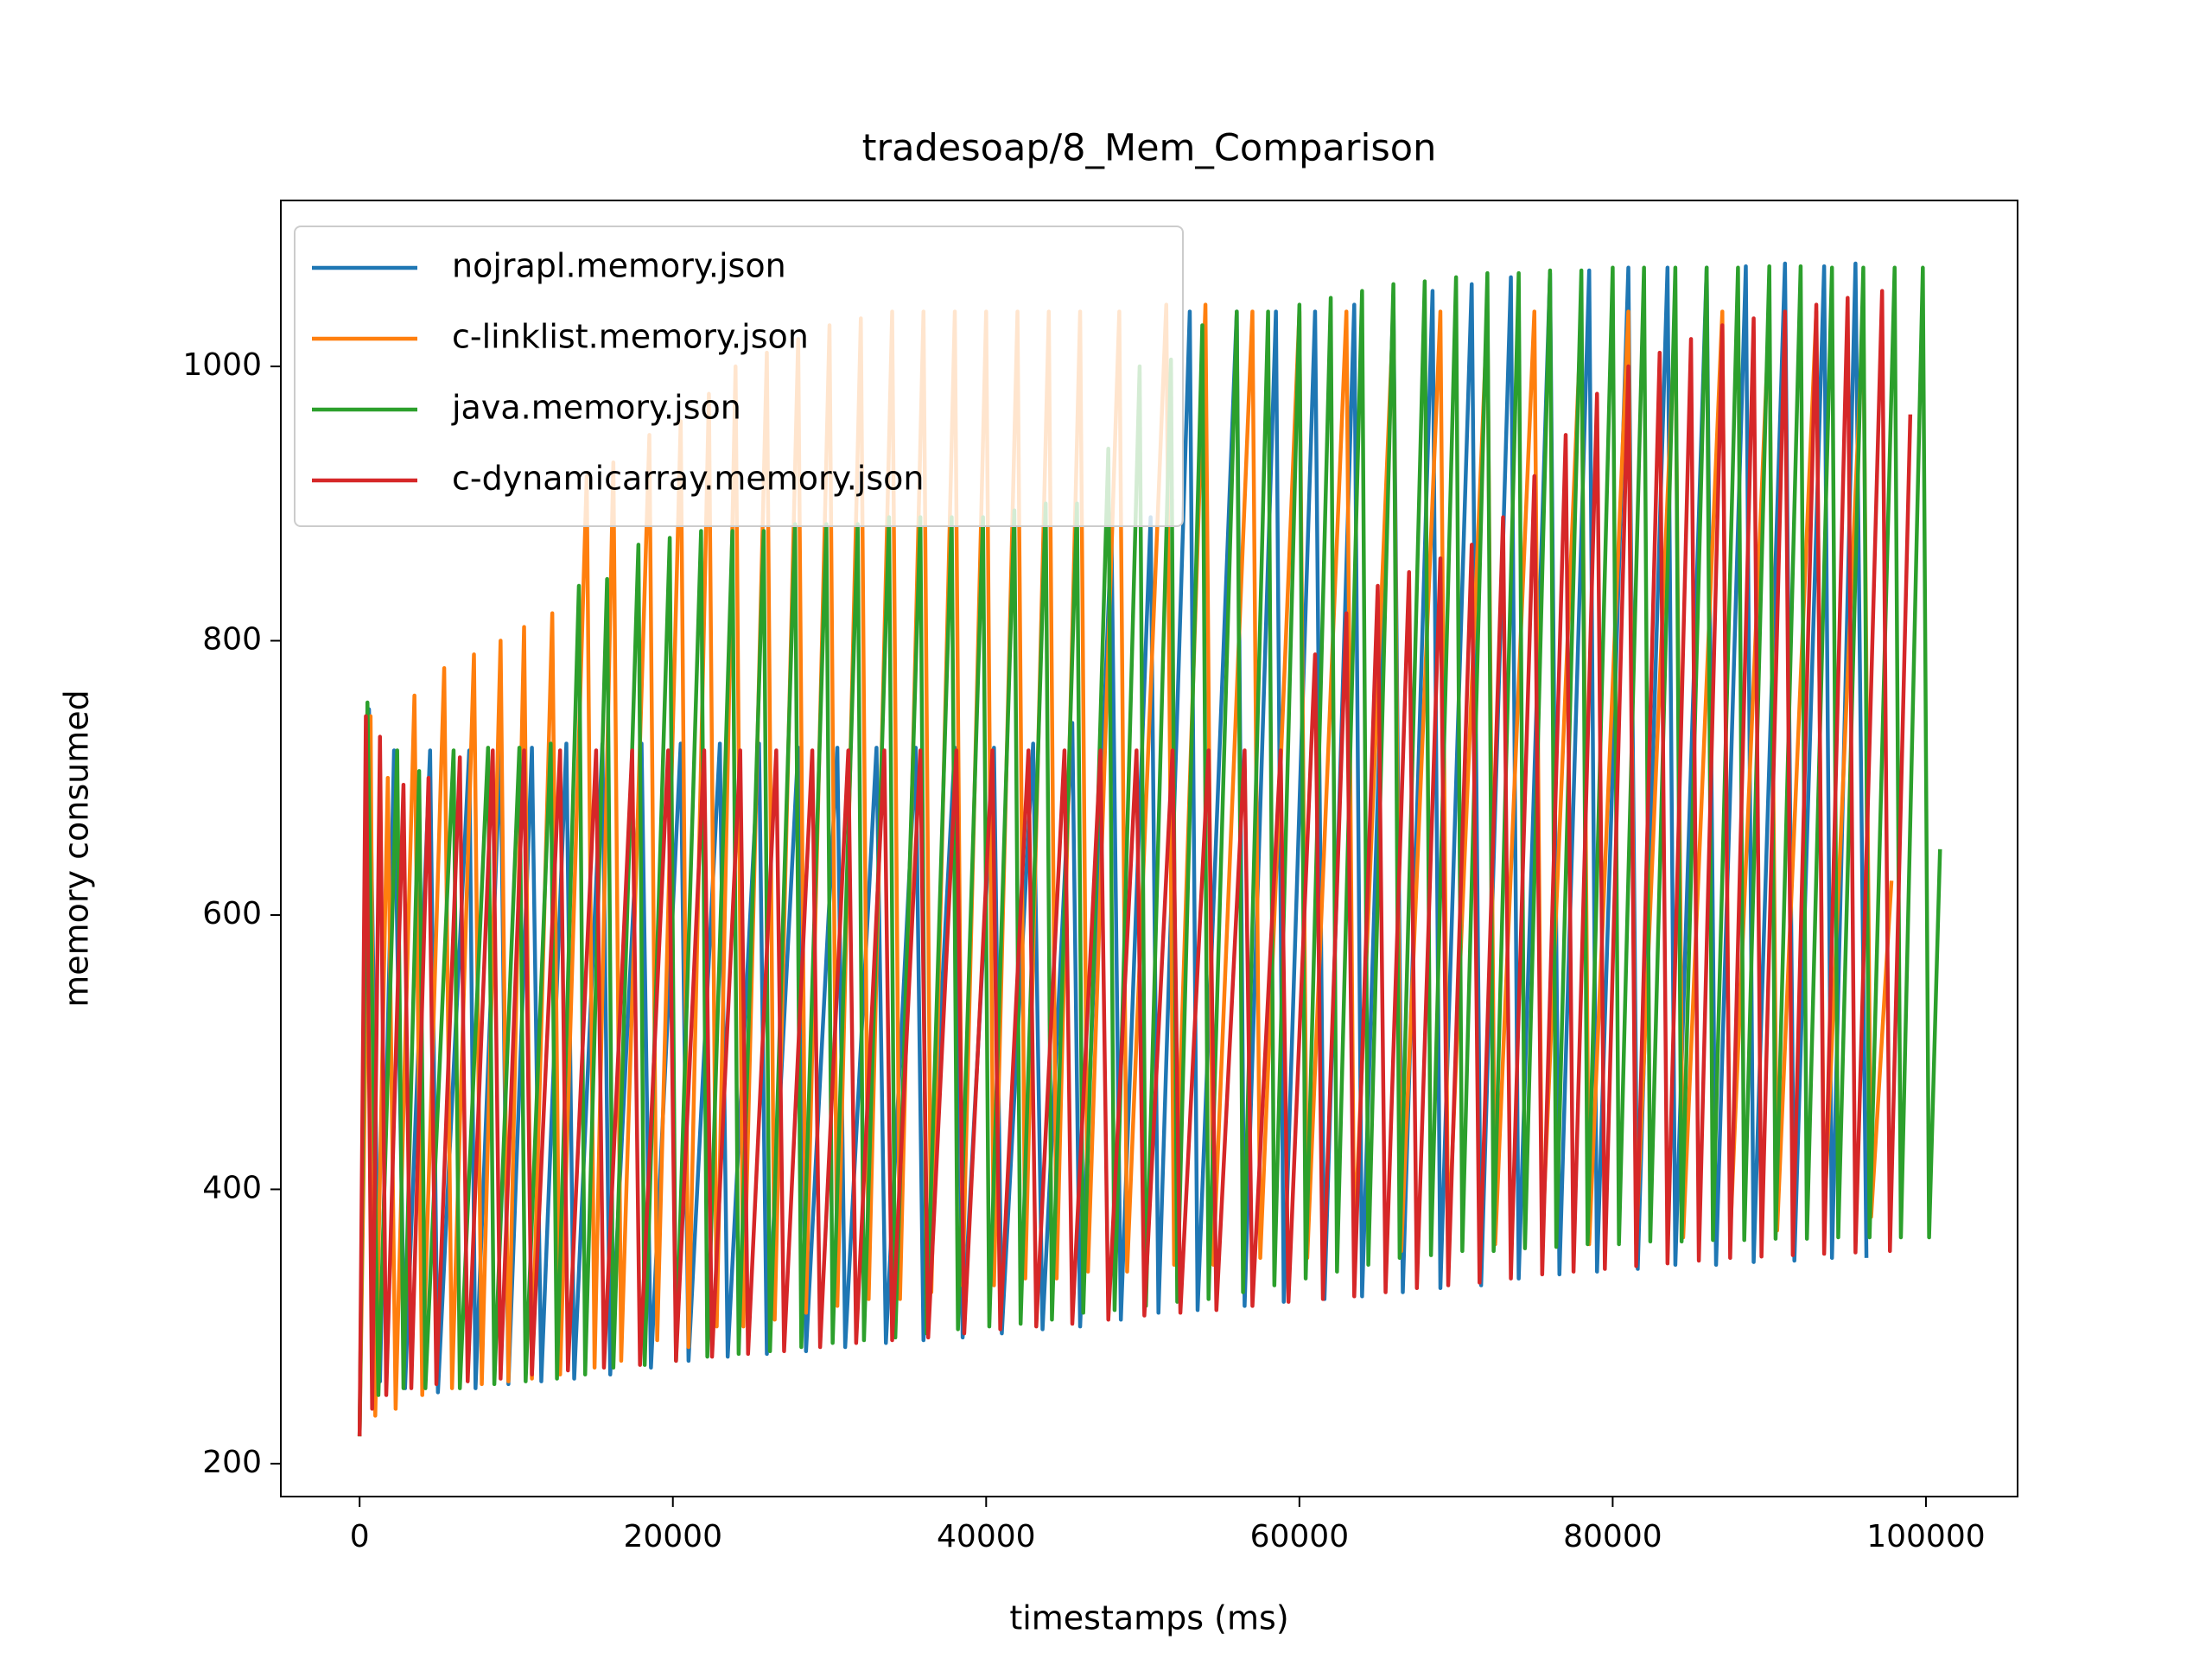 The height and width of the screenshot is (1659, 2212). Describe the element at coordinates (986, 1536) in the screenshot. I see `x-tick-label: 40000` at that location.